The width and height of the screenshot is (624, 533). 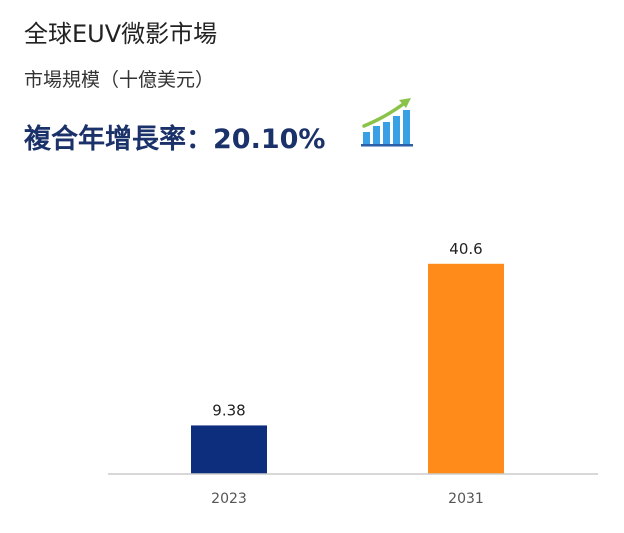 I want to click on data-label-2023: 9.38, so click(x=228, y=410).